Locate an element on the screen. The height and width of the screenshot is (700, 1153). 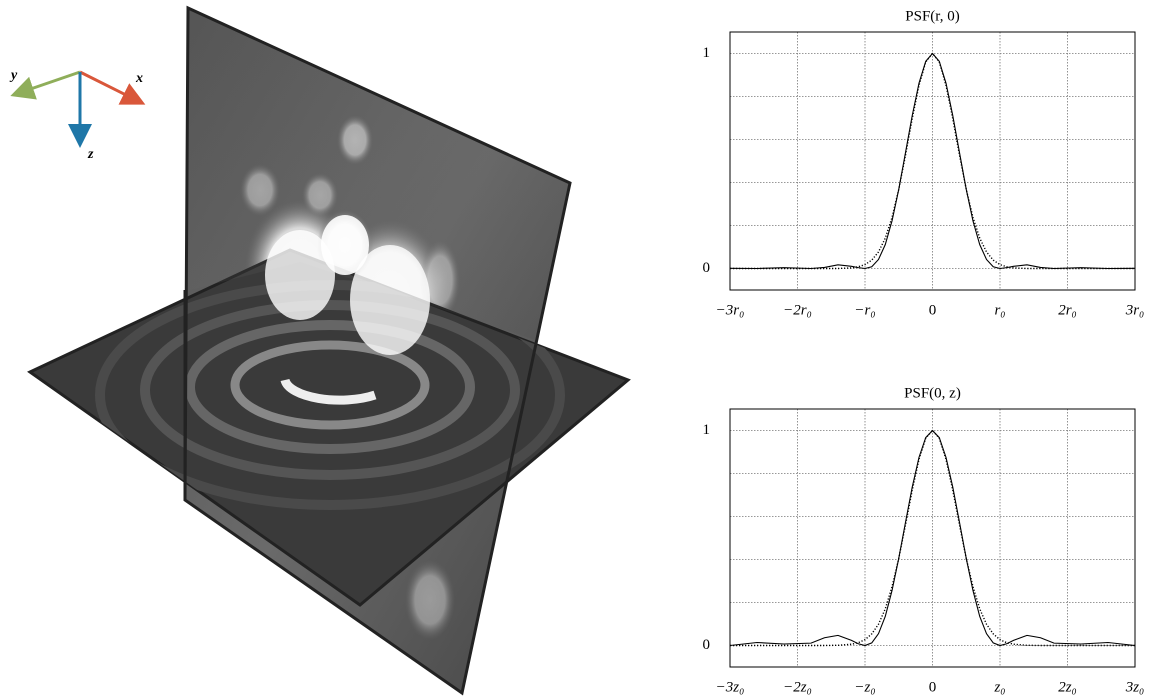
x-tick-label: z₀ is located at coordinates (999, 687).